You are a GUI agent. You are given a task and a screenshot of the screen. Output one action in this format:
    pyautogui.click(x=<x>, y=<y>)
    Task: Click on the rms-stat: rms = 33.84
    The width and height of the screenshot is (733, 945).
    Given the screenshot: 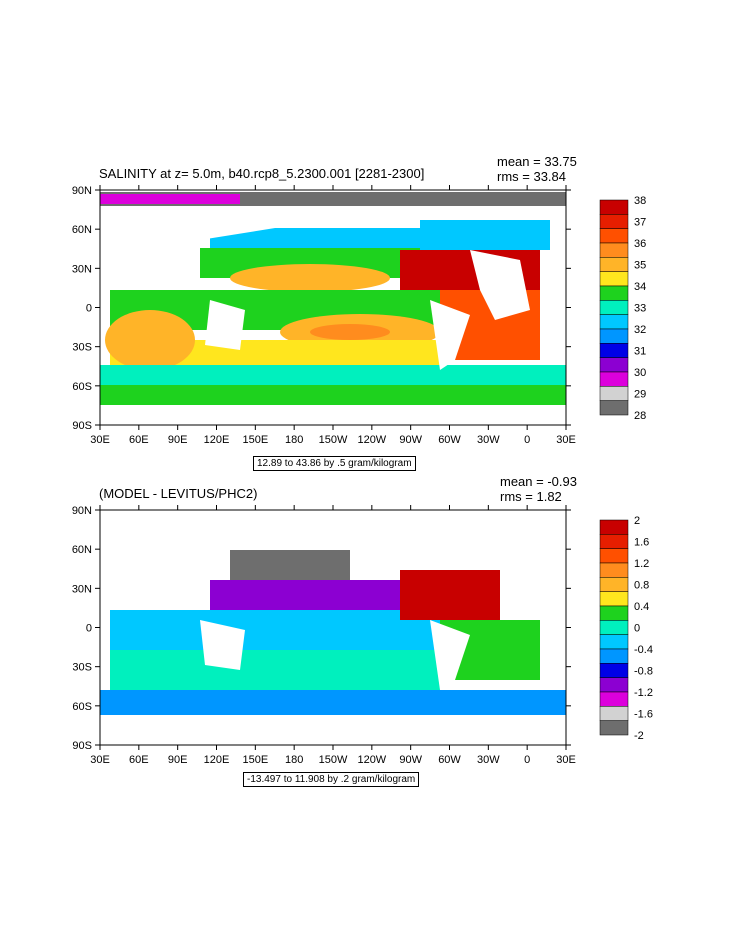 What is the action you would take?
    pyautogui.click(x=532, y=176)
    